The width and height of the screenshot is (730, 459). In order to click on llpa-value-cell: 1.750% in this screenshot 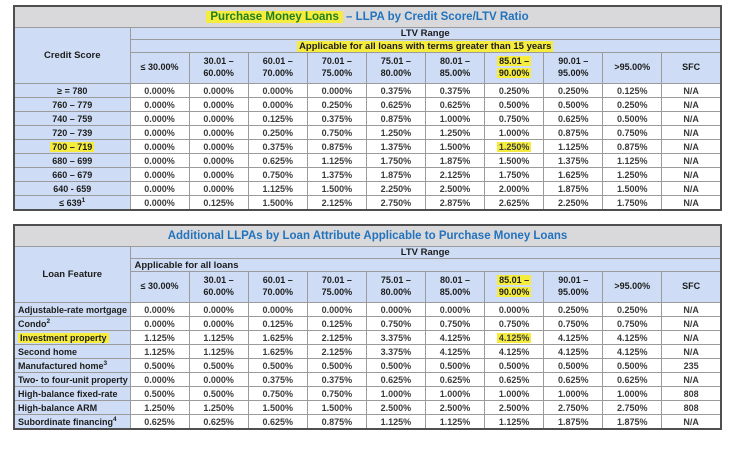, I will do `click(632, 203)`.